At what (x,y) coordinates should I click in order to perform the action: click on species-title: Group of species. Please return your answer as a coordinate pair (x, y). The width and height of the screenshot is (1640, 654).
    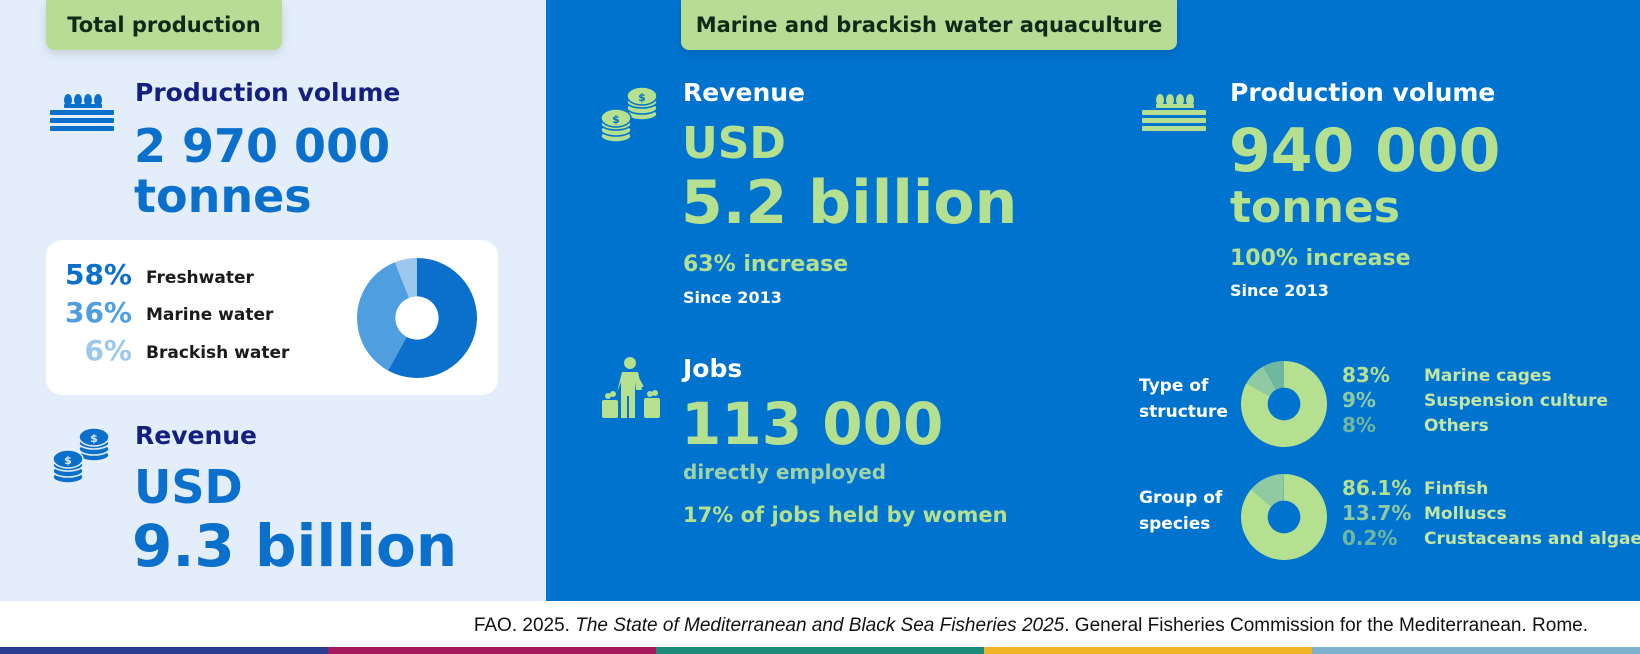
    Looking at the image, I should click on (1181, 511).